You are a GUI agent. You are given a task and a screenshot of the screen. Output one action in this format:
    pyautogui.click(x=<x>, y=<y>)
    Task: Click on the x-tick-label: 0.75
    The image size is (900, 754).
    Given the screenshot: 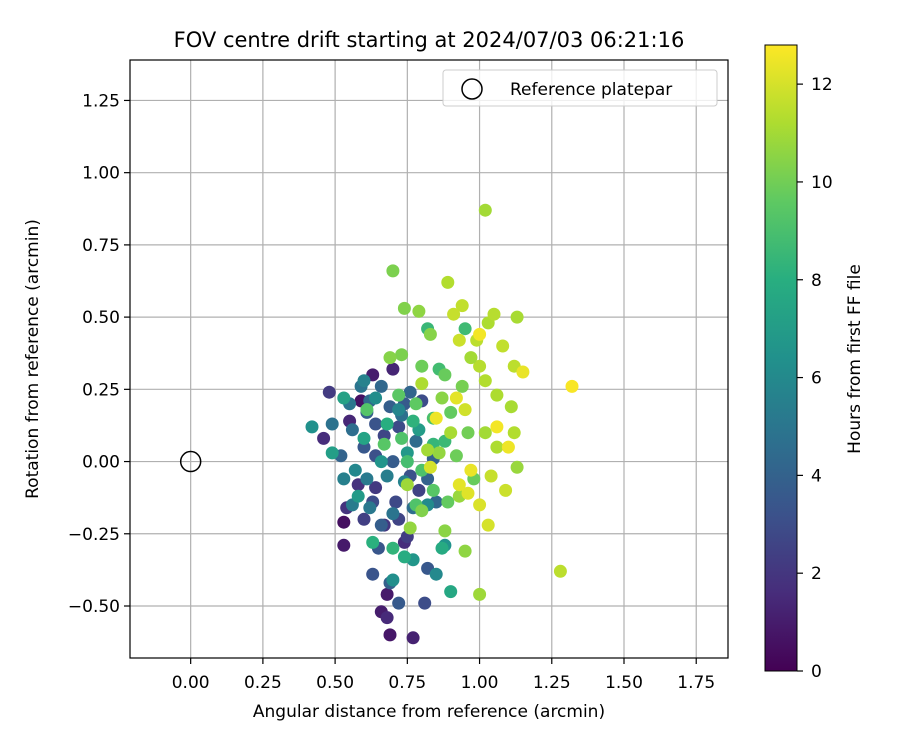 What is the action you would take?
    pyautogui.click(x=407, y=683)
    